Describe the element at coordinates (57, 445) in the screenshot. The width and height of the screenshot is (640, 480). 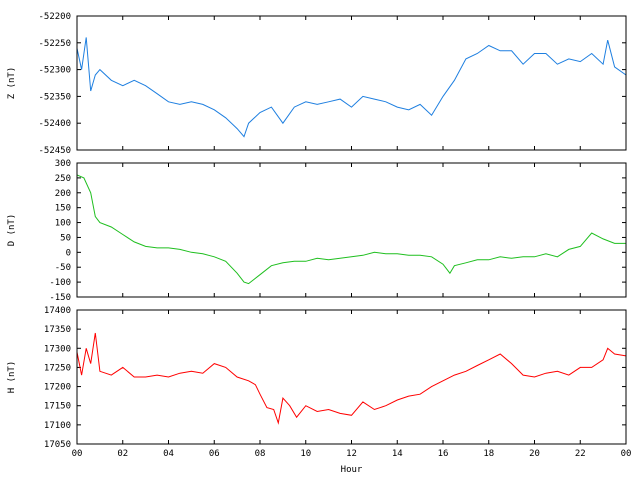
I see `y-tick-label: 17050` at that location.